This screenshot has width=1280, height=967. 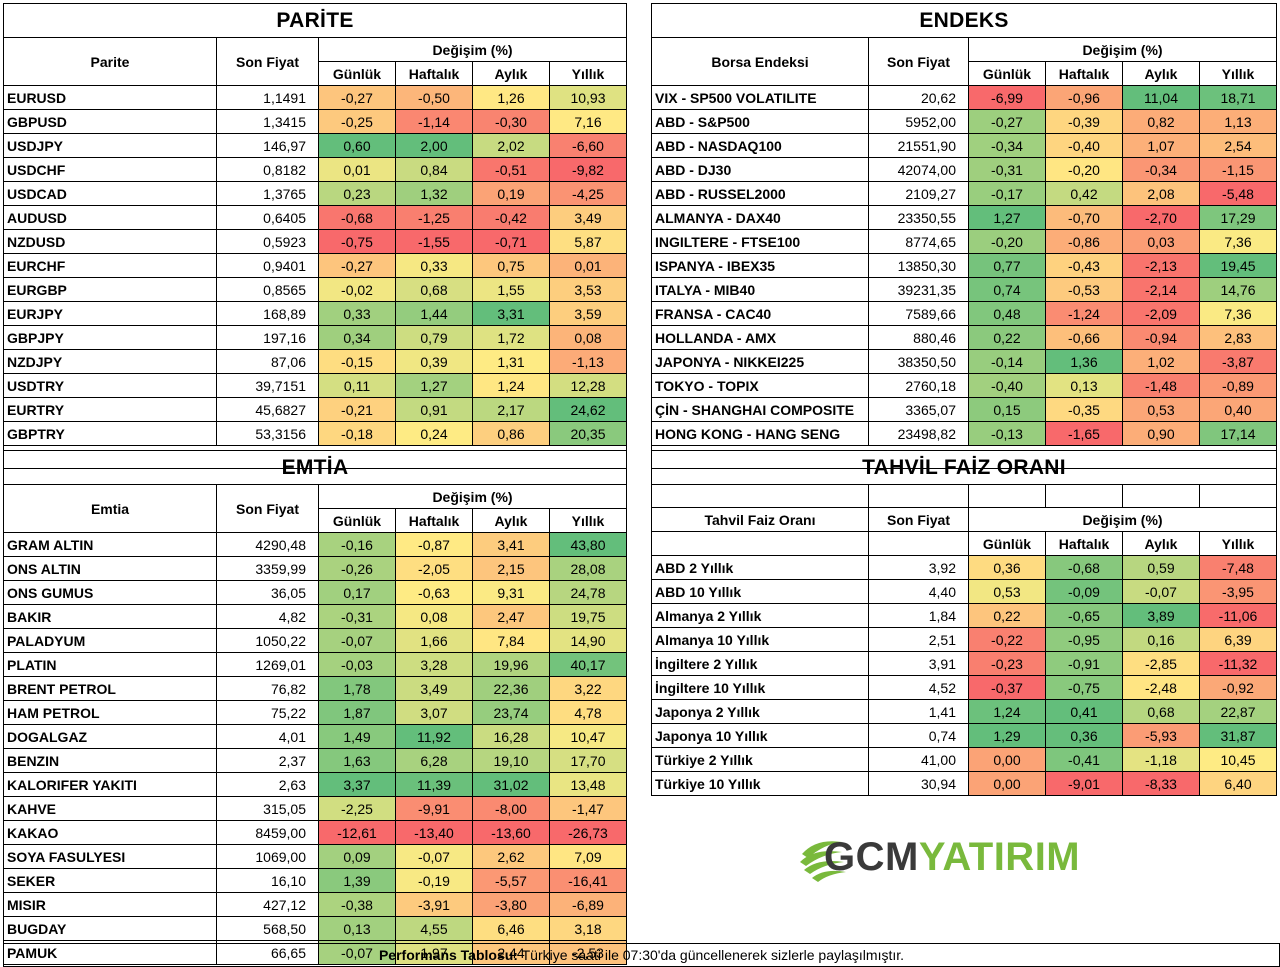 I want to click on aylik-cell: -0,07, so click(x=1161, y=591).